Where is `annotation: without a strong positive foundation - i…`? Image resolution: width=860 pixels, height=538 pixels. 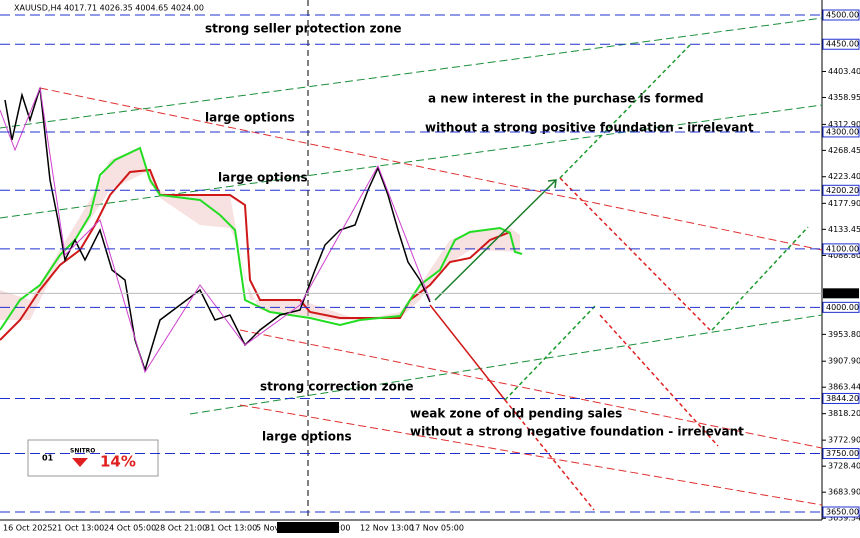 annotation: without a strong positive foundation - i… is located at coordinates (589, 128).